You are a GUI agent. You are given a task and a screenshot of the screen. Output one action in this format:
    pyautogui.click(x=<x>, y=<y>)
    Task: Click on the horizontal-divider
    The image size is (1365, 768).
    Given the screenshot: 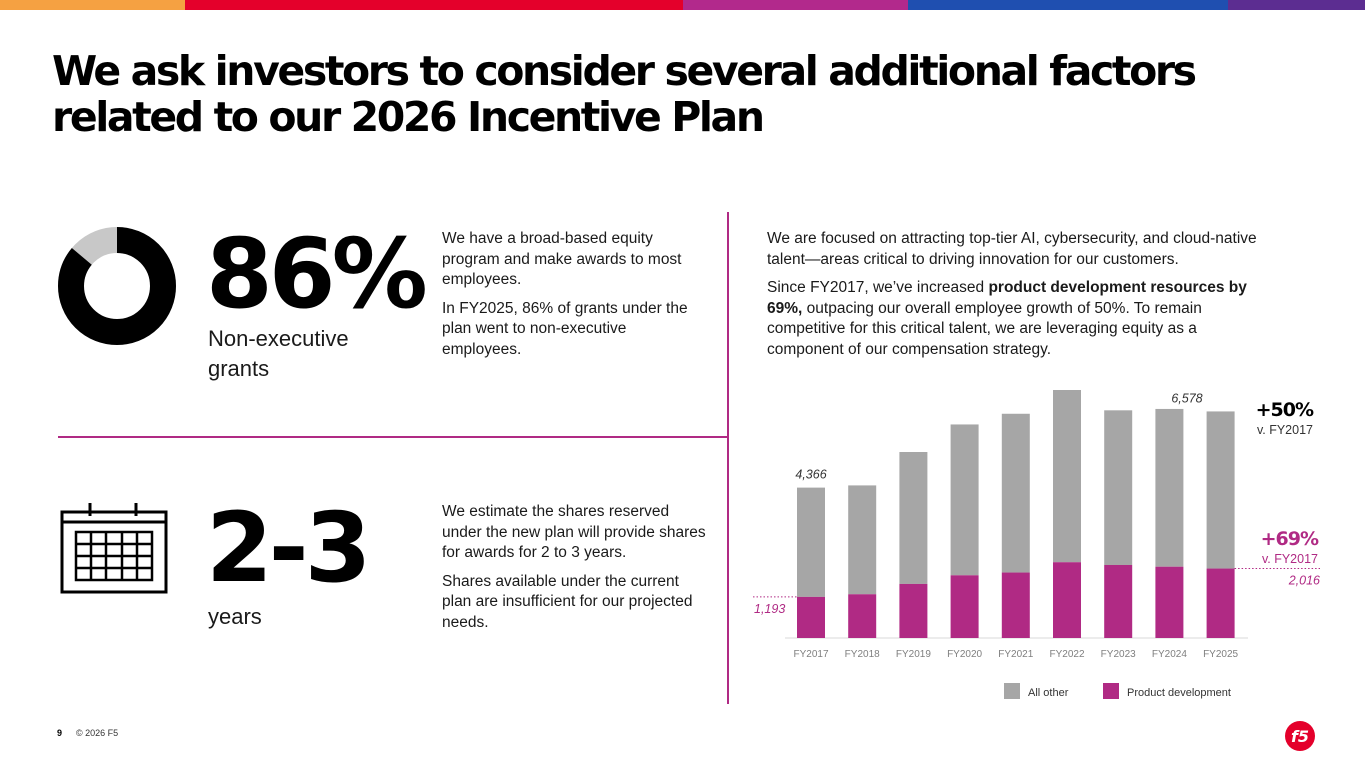 What is the action you would take?
    pyautogui.click(x=393, y=437)
    